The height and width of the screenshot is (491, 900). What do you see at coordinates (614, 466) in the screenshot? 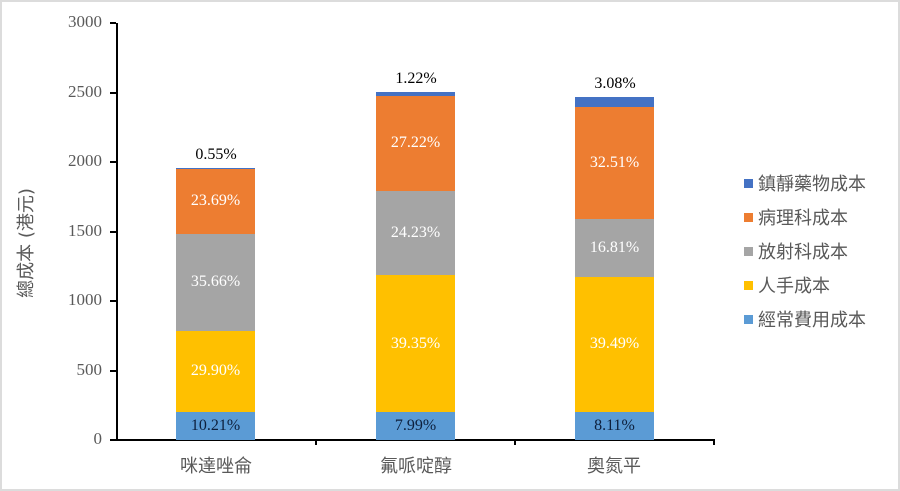
I see `x-label-olanzapine: 奧氮平` at bounding box center [614, 466].